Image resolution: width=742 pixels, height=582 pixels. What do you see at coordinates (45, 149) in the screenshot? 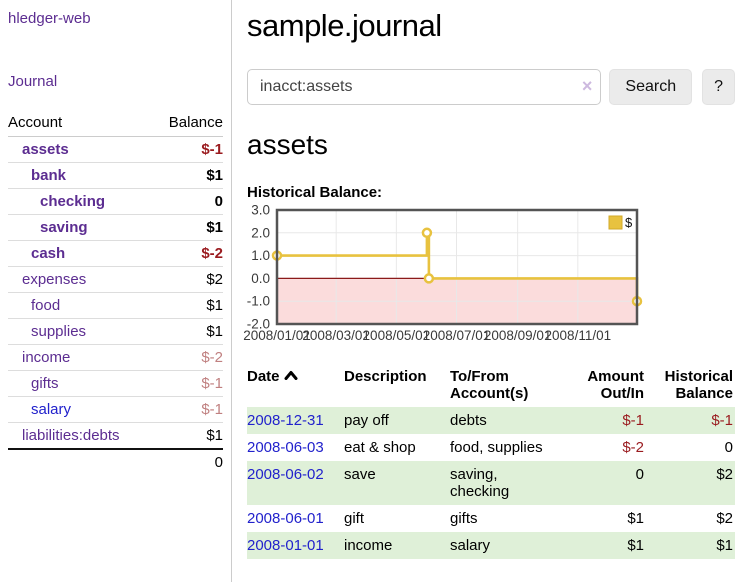
I see `account-link: assets` at bounding box center [45, 149].